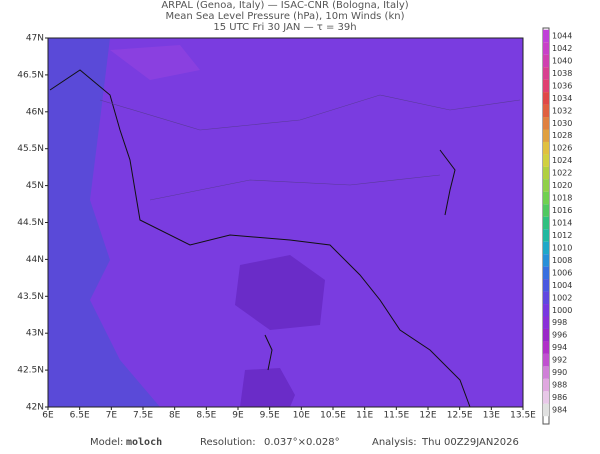  Describe the element at coordinates (470, 442) in the screenshot. I see `footer-value: Thu 00Z29JAN2026` at that location.